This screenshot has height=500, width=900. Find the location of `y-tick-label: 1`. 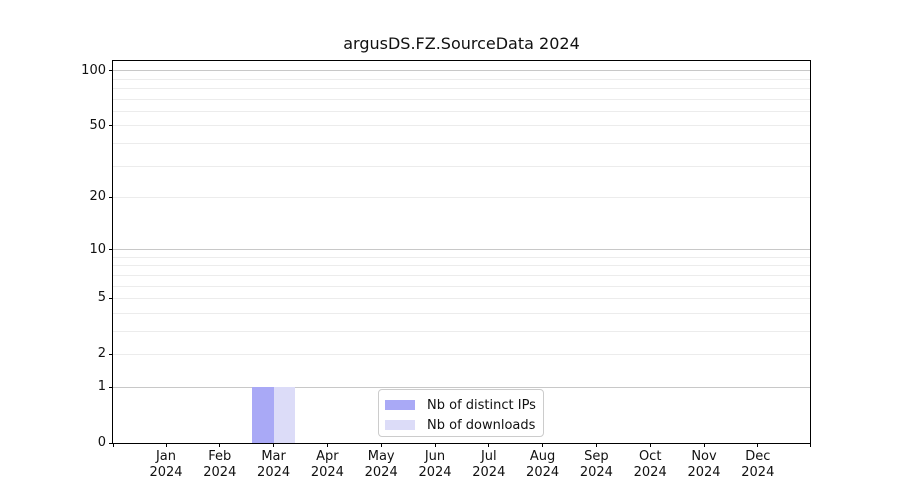

y-tick-label: 1 is located at coordinates (101, 387).